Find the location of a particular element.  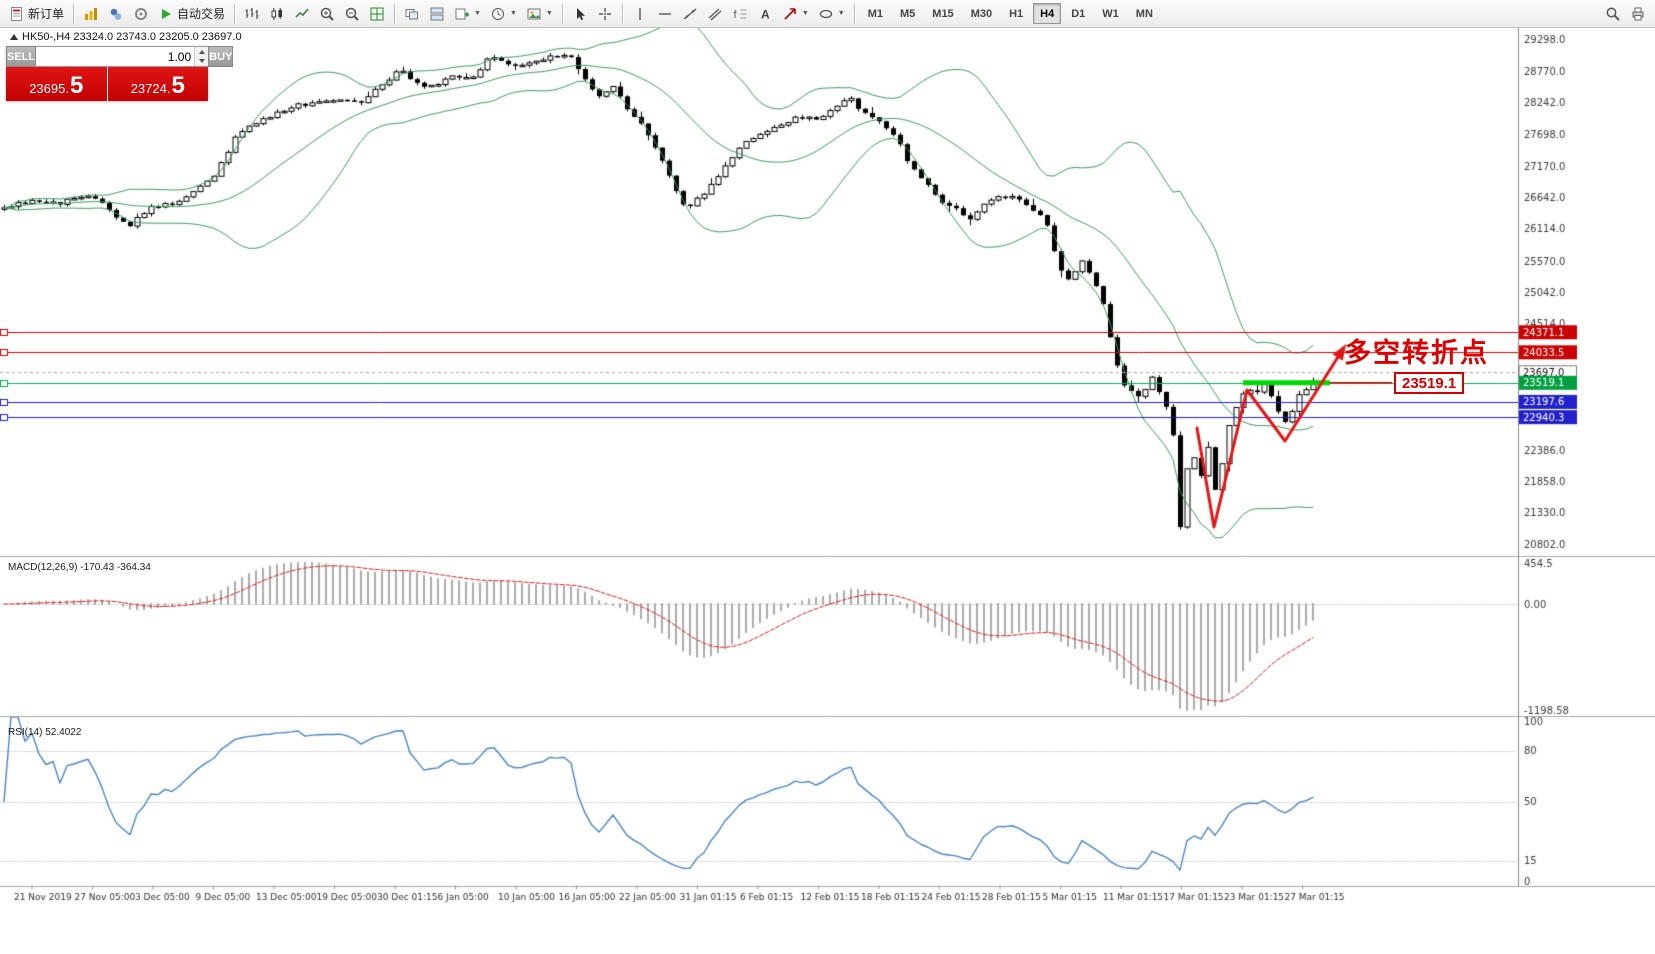

new-chart-icon: ▼ is located at coordinates (467, 14).